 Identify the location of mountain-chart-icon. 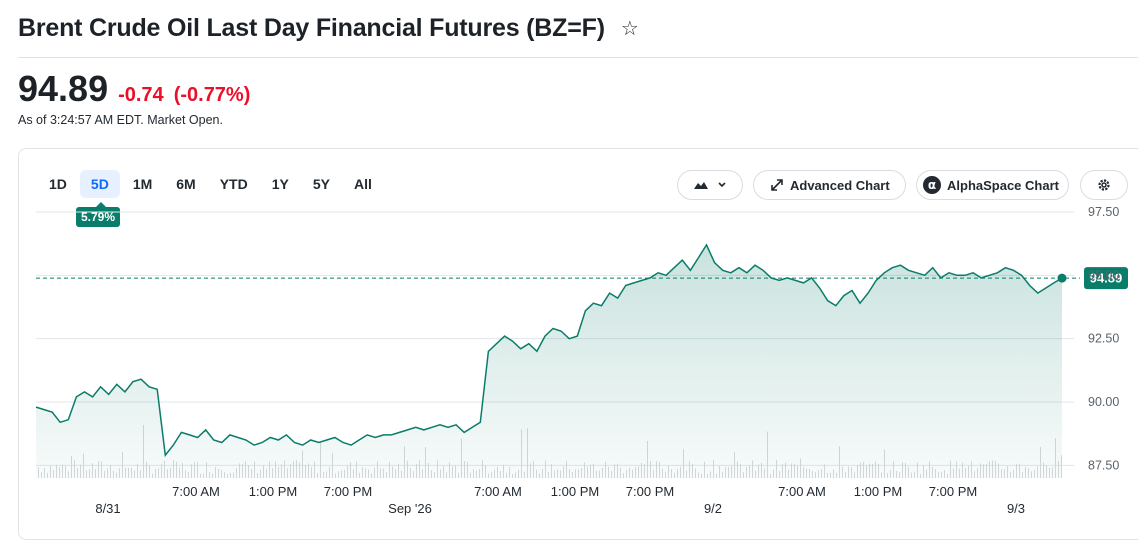
(701, 185).